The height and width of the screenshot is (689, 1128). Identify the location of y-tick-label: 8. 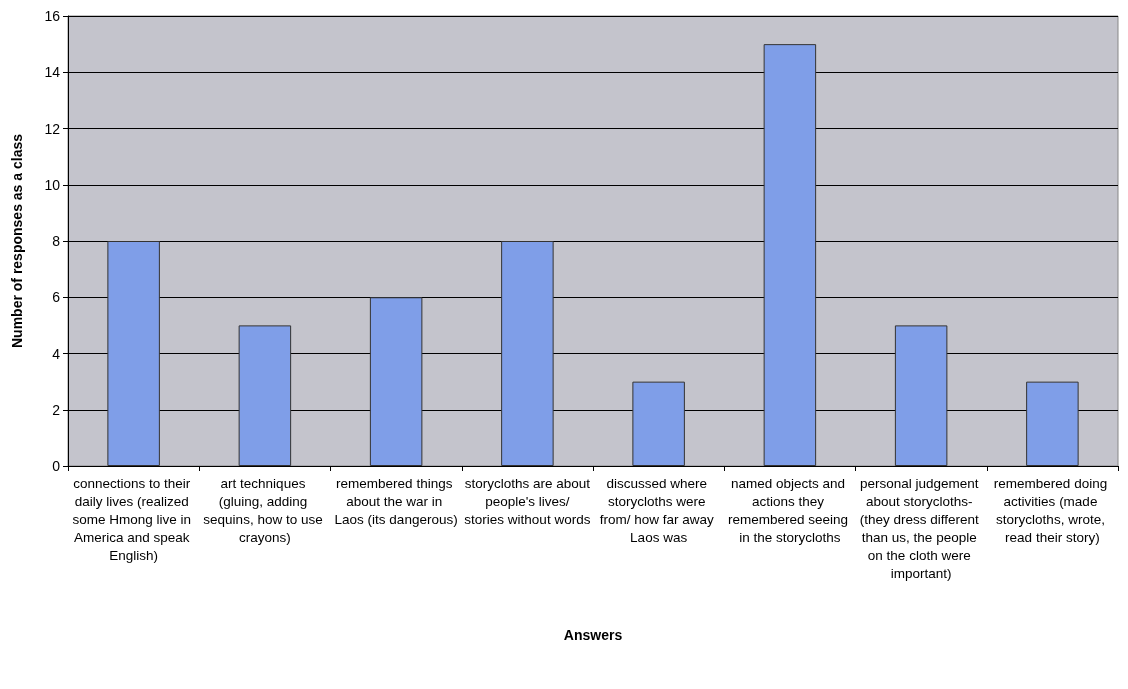
(56, 241).